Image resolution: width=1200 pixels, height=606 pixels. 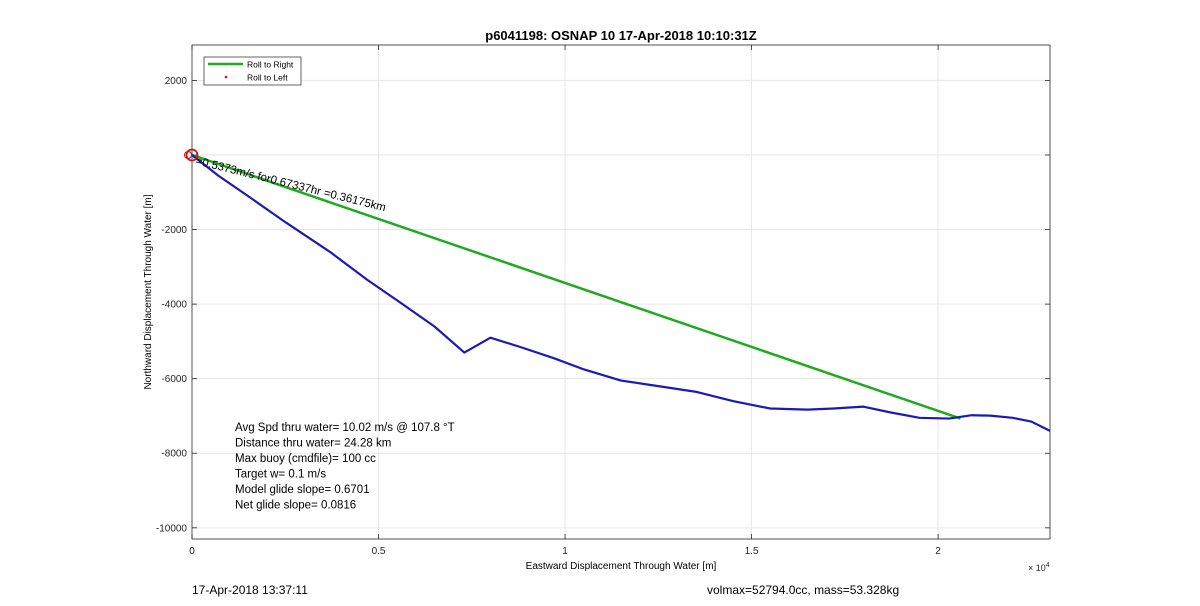 I want to click on leg-label: =0.5373m/s for0.67337hr =0.36175km, so click(x=290, y=184).